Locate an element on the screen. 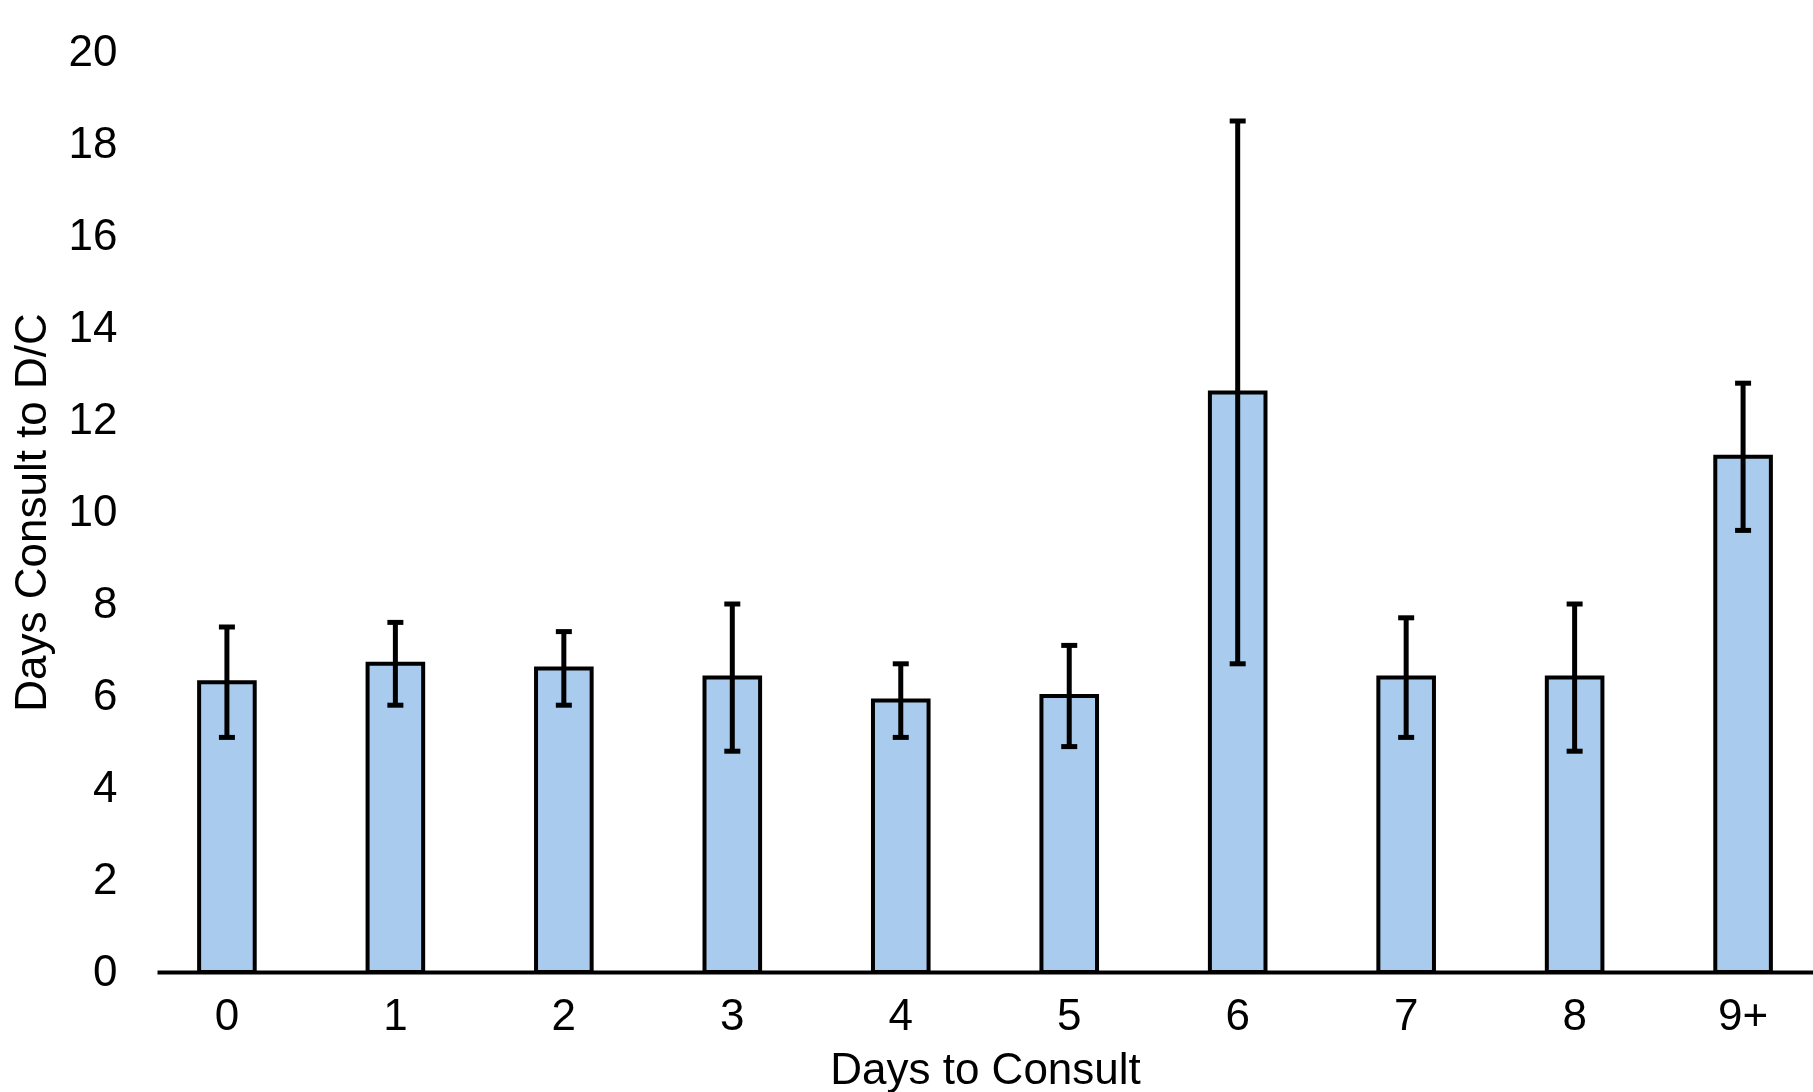 Image resolution: width=1813 pixels, height=1092 pixels. y-tick-label: 14 is located at coordinates (93, 326).